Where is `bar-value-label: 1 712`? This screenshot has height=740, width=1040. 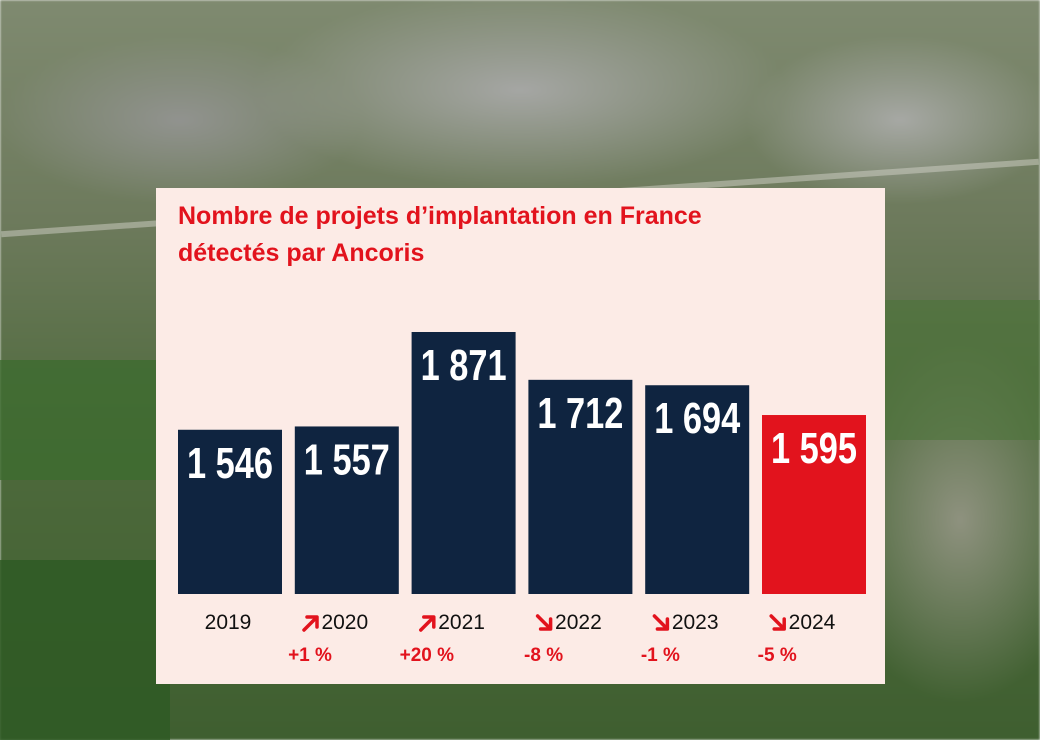 bar-value-label: 1 712 is located at coordinates (580, 413).